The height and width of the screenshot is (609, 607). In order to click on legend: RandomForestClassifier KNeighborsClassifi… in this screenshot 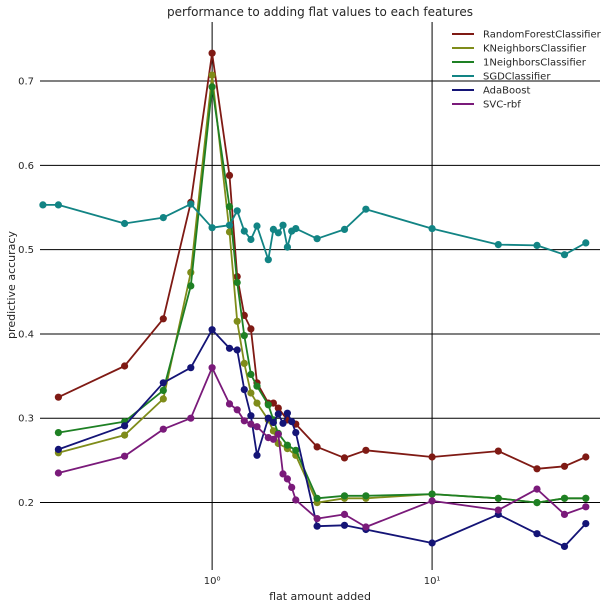, I will do `click(527, 70)`.